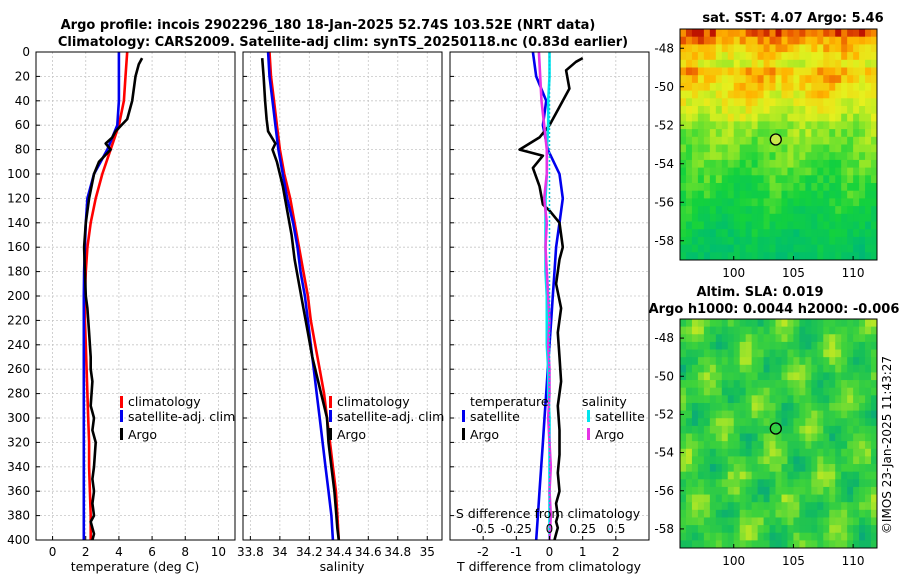 The height and width of the screenshot is (580, 900). I want to click on difference-x2label: S difference from climatology, so click(548, 513).